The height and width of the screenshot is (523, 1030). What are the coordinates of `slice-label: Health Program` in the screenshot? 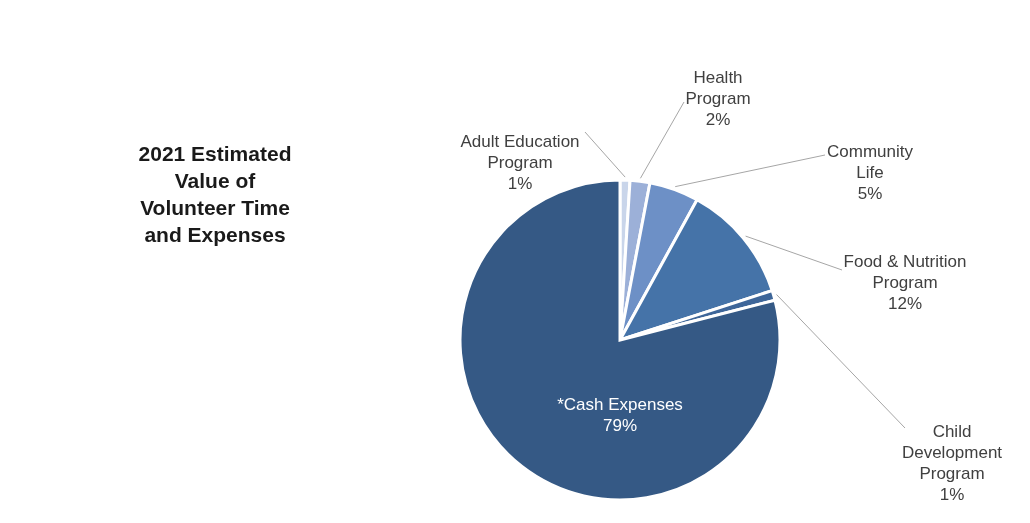 It's located at (718, 88).